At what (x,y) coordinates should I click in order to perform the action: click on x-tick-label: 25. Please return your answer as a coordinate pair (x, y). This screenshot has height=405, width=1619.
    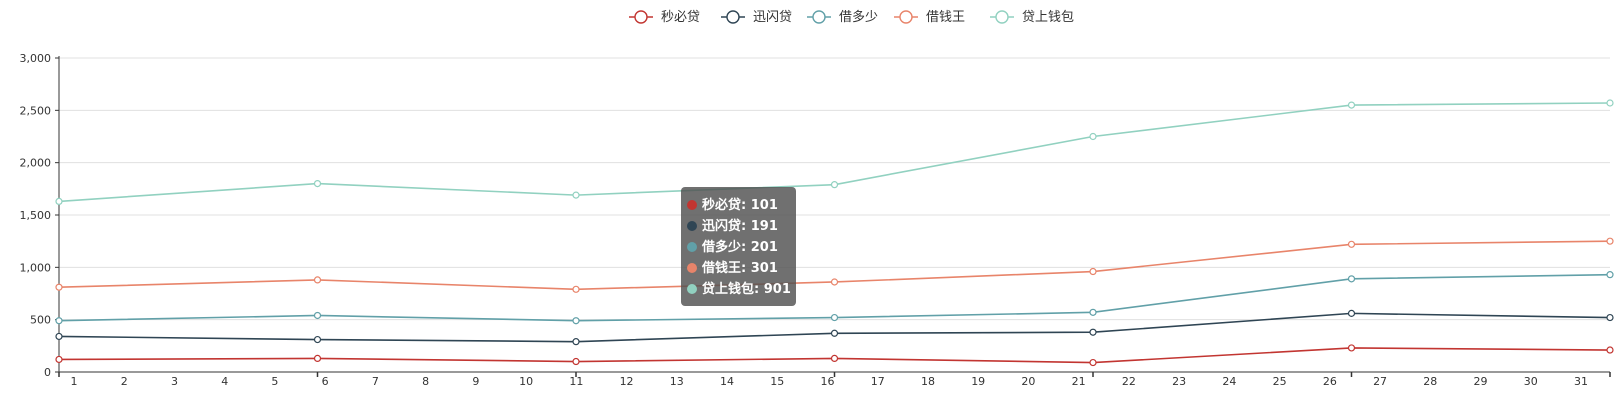
    Looking at the image, I should click on (1280, 381).